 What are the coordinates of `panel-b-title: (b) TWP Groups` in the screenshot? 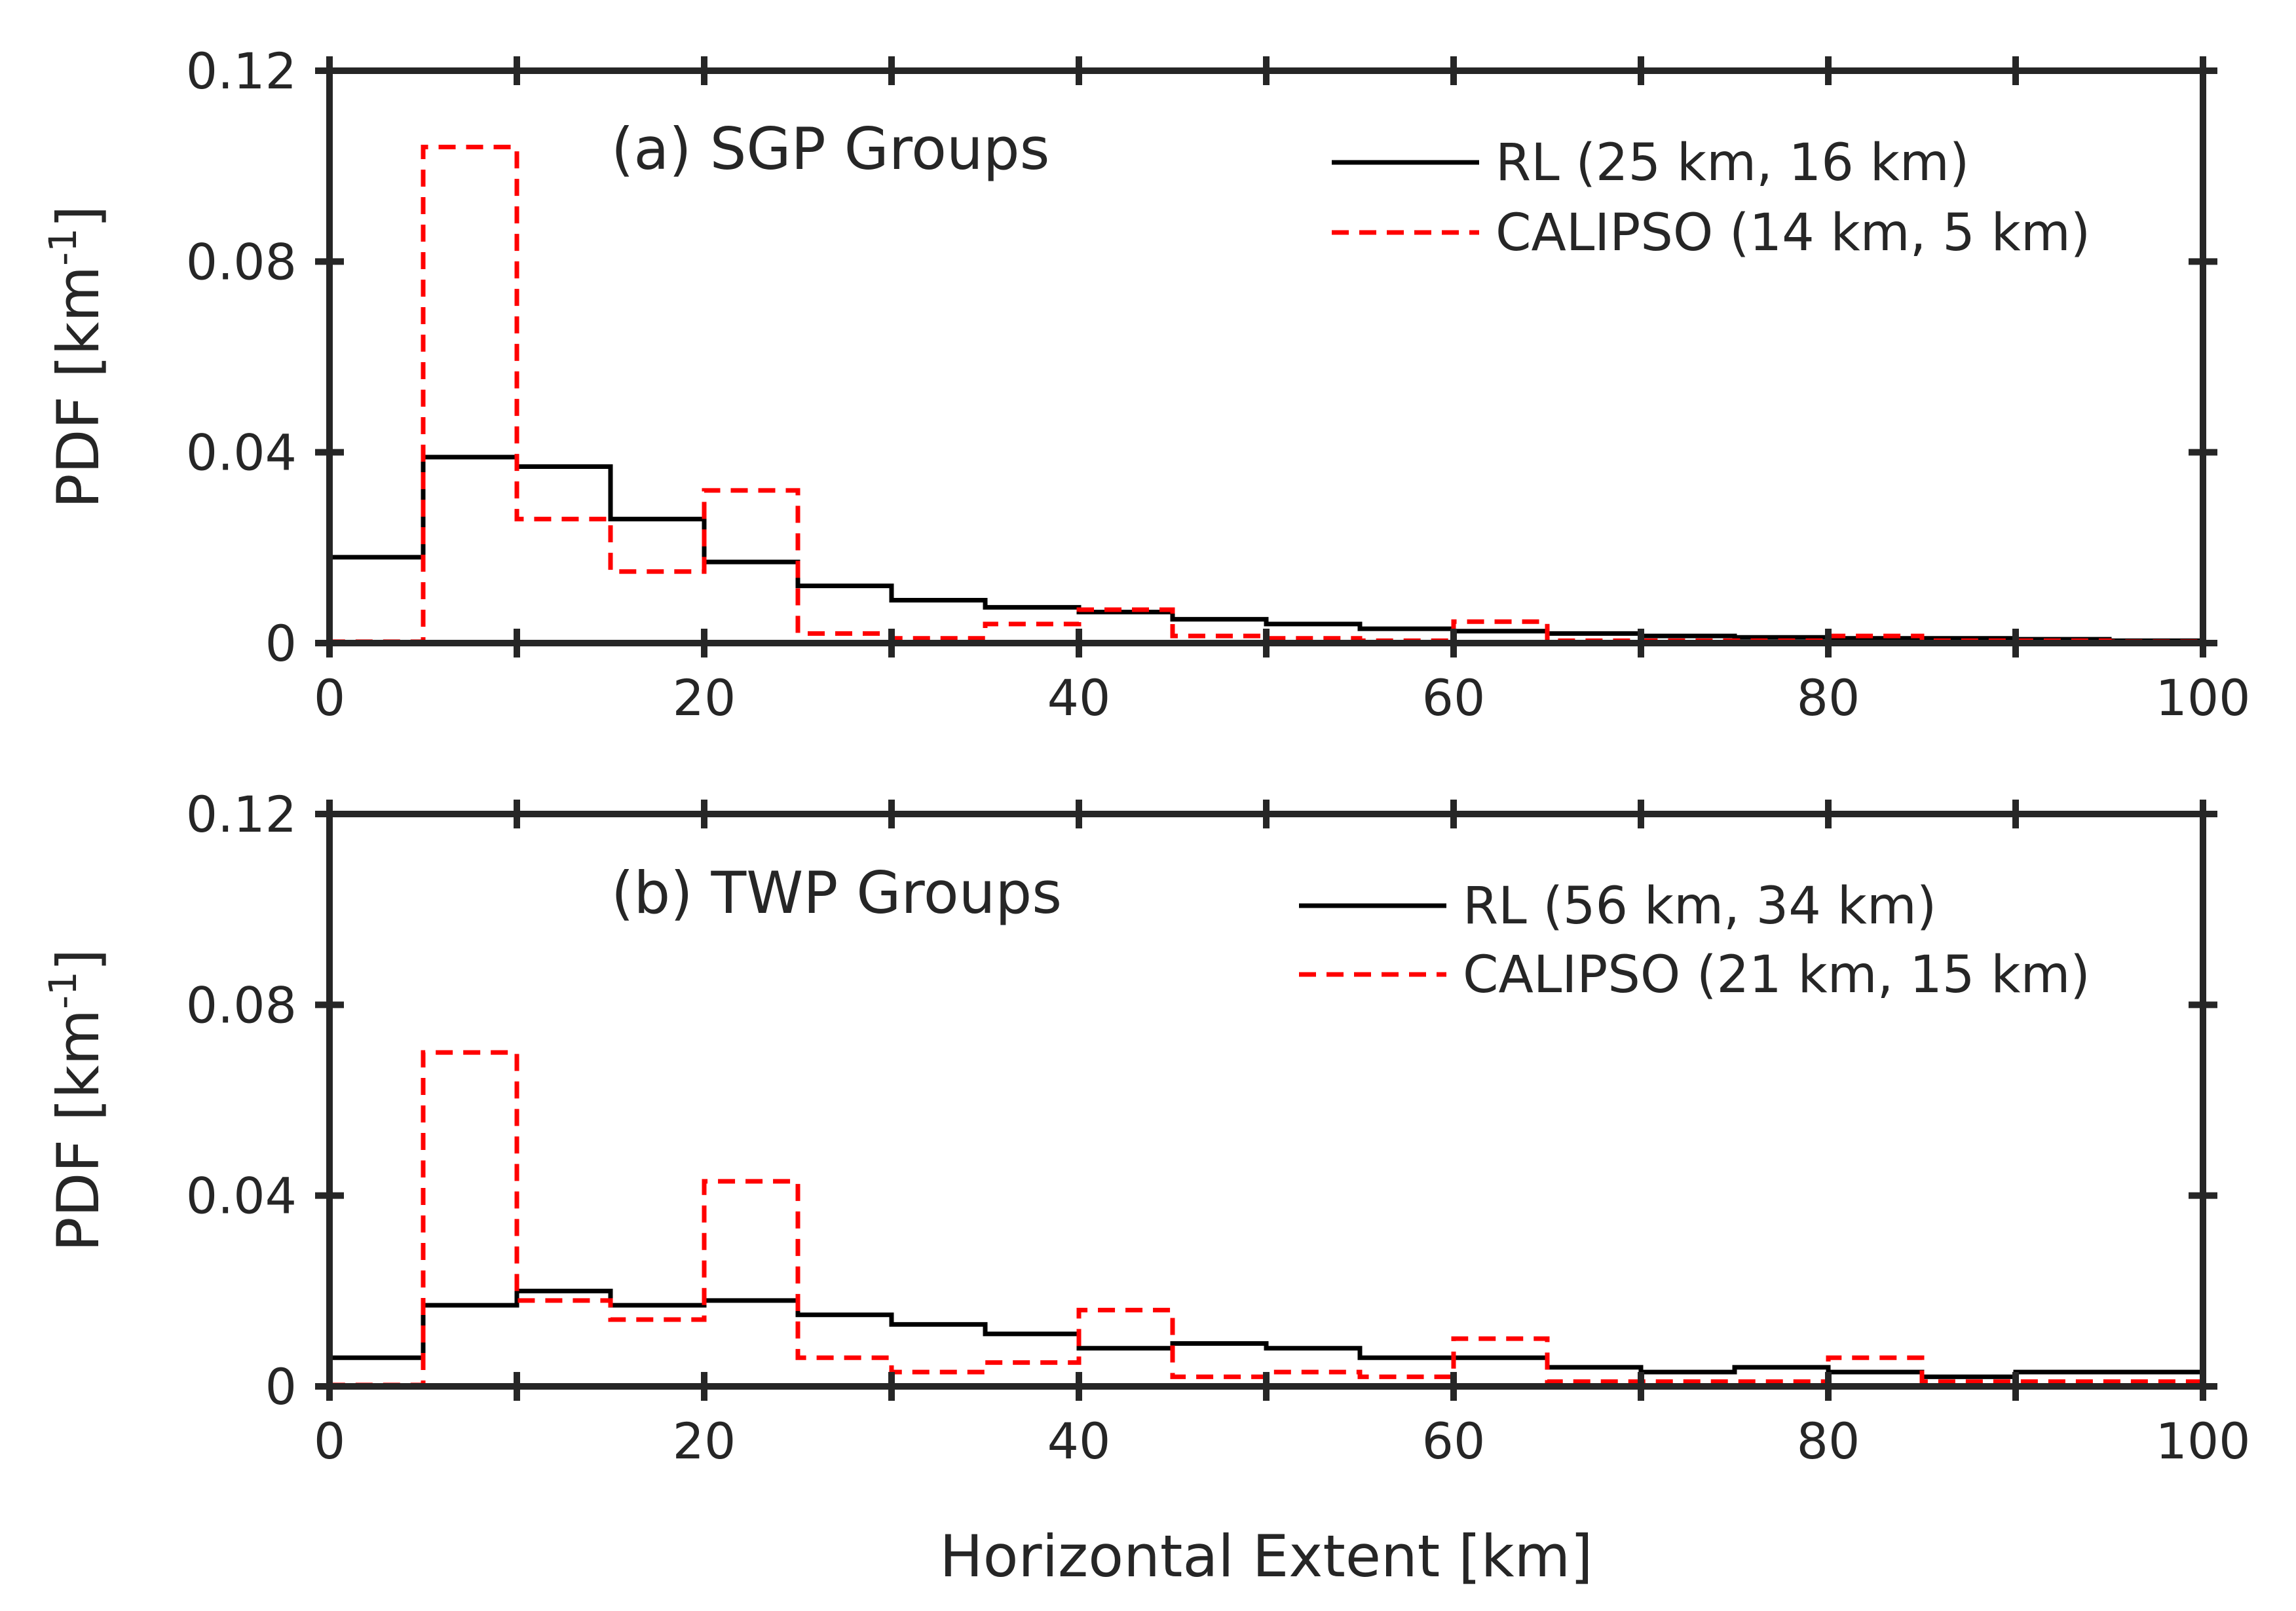 It's located at (836, 893).